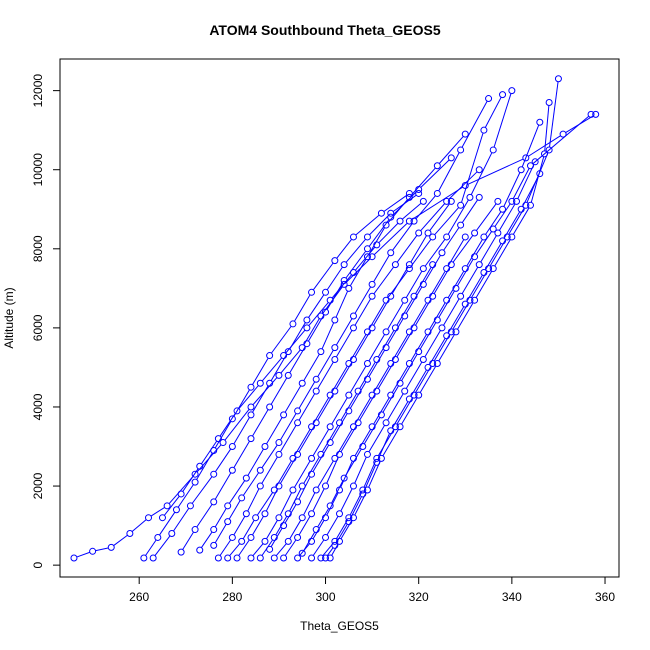 The image size is (650, 650). Describe the element at coordinates (339, 626) in the screenshot. I see `x-axis-label: Theta_GEOS5` at that location.